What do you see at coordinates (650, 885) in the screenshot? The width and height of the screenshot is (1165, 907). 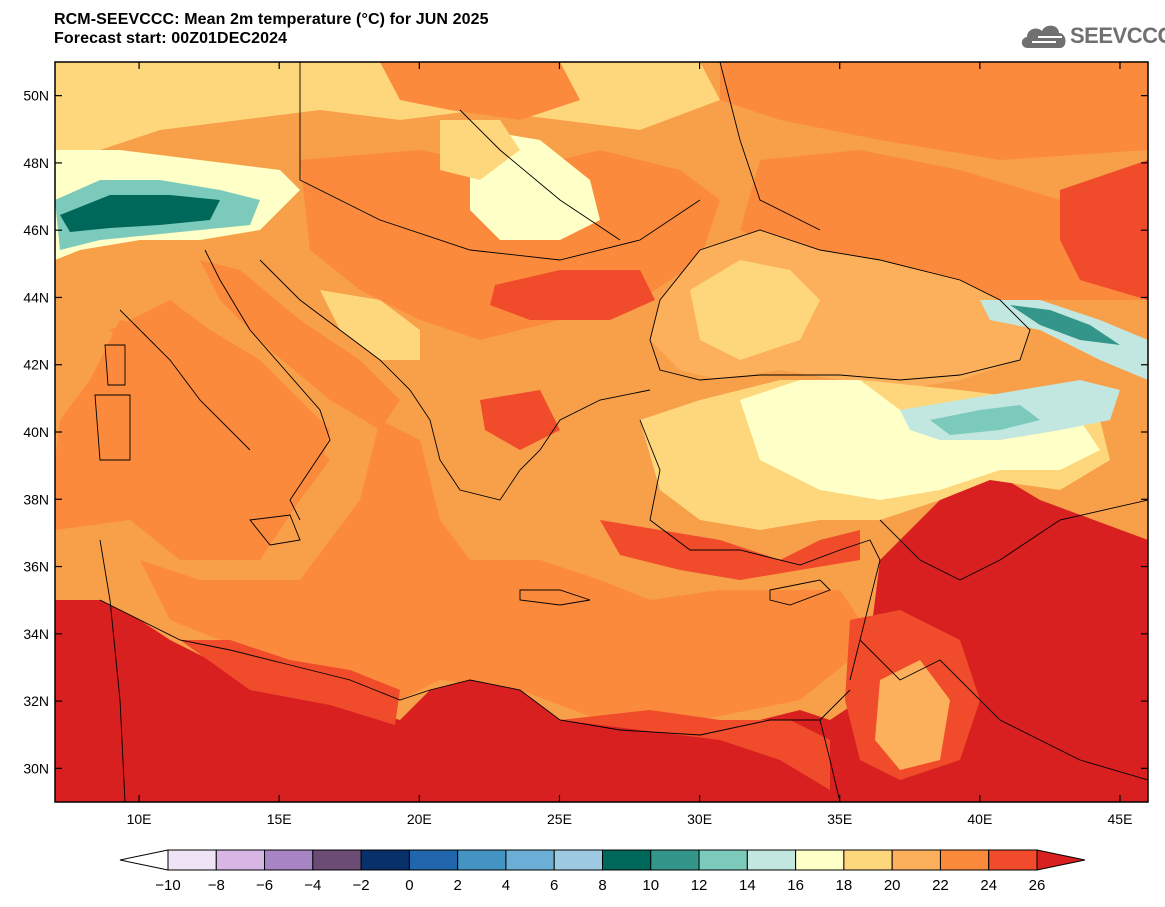 I see `colorbar-label: 10` at bounding box center [650, 885].